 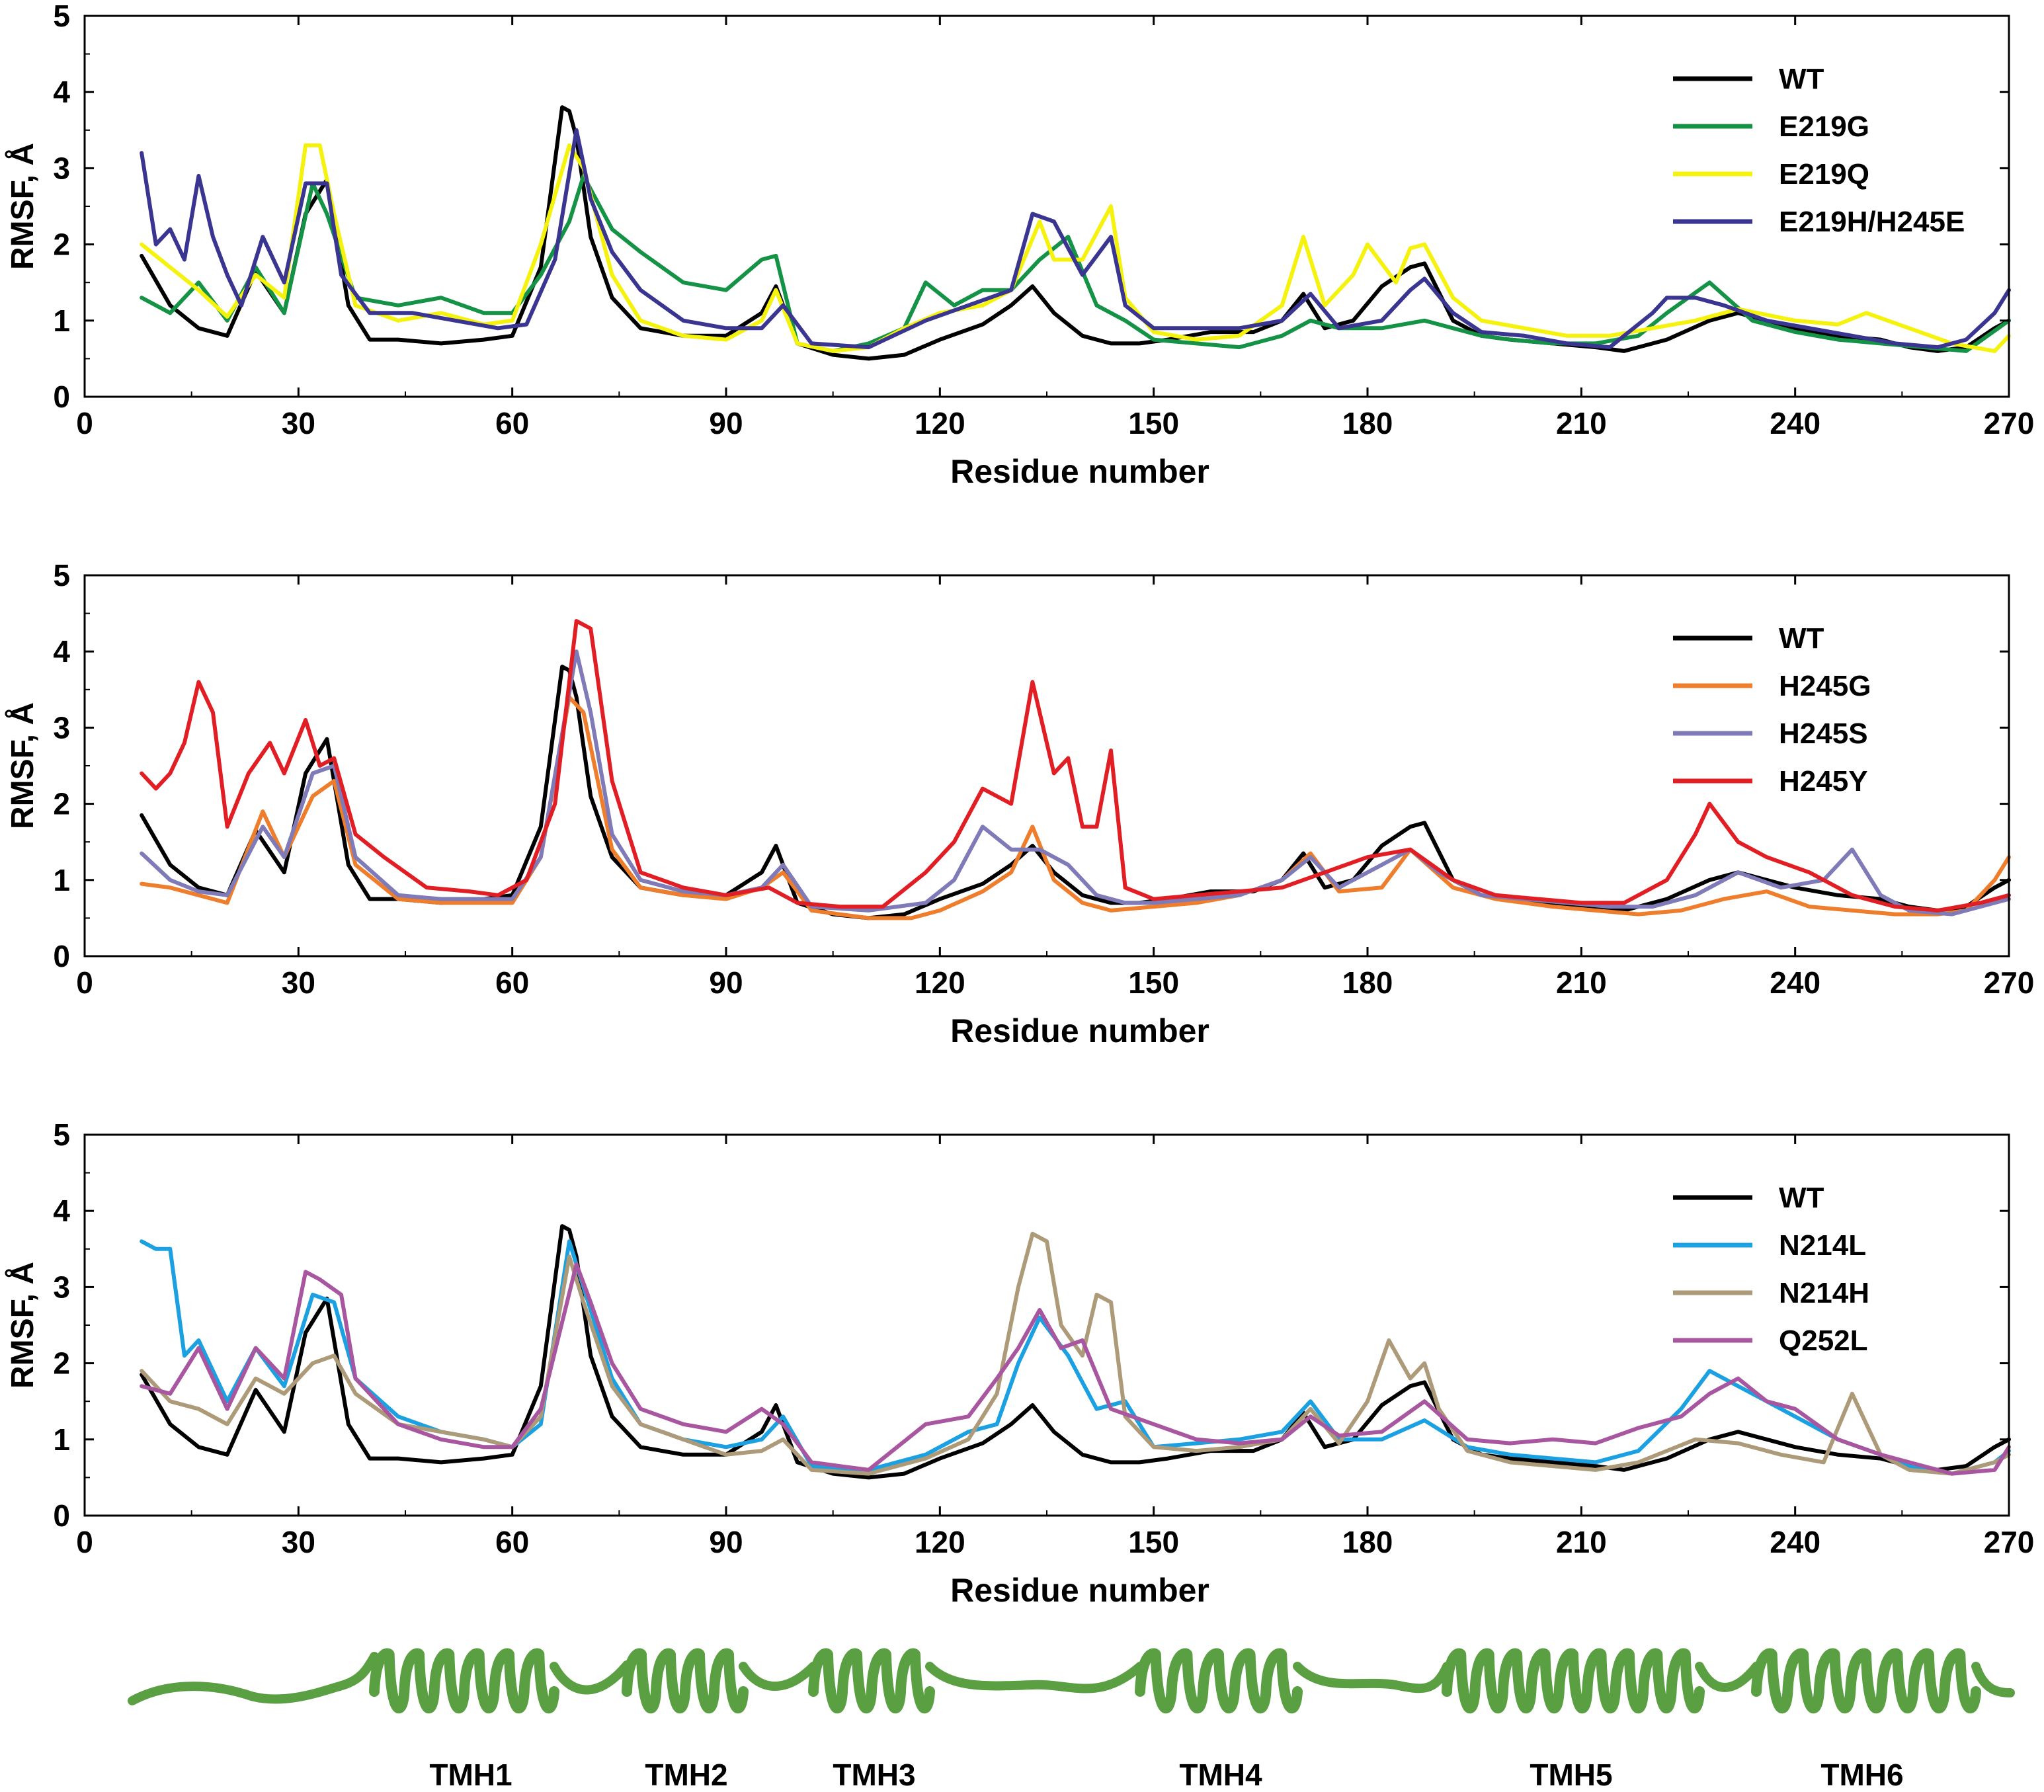 What do you see at coordinates (1075, 1358) in the screenshot?
I see `series-line-n214l` at bounding box center [1075, 1358].